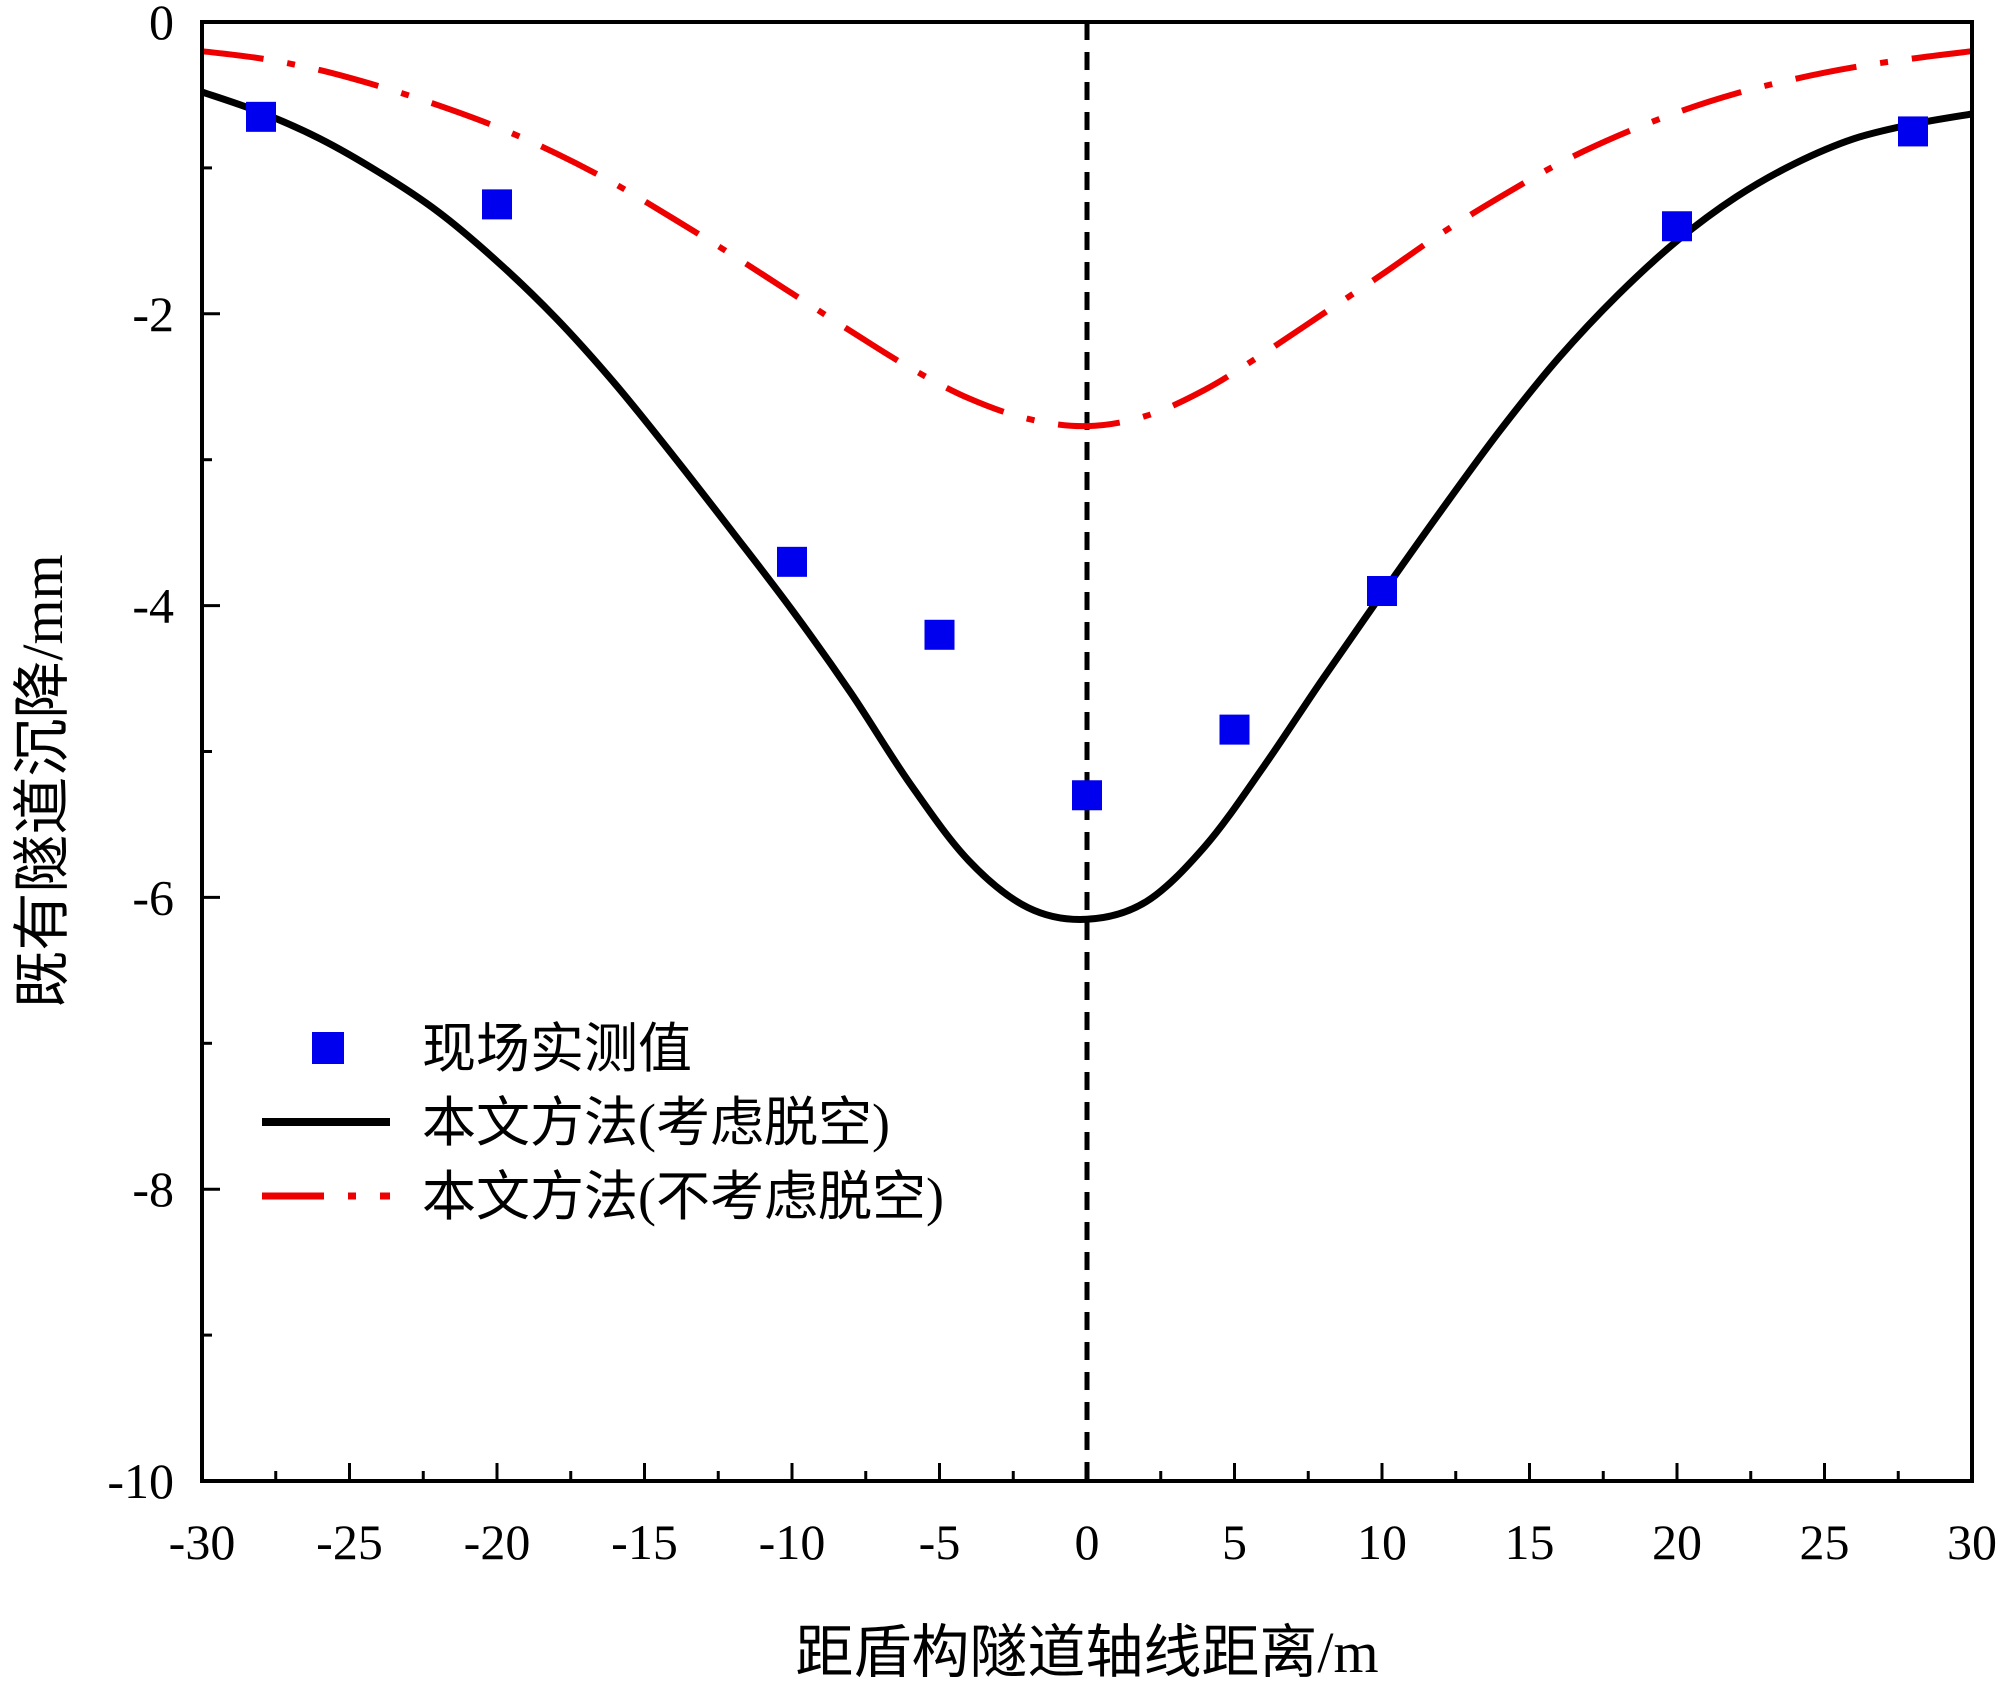  Describe the element at coordinates (557, 1049) in the screenshot. I see `legend-label-measured: 现场实测值` at that location.